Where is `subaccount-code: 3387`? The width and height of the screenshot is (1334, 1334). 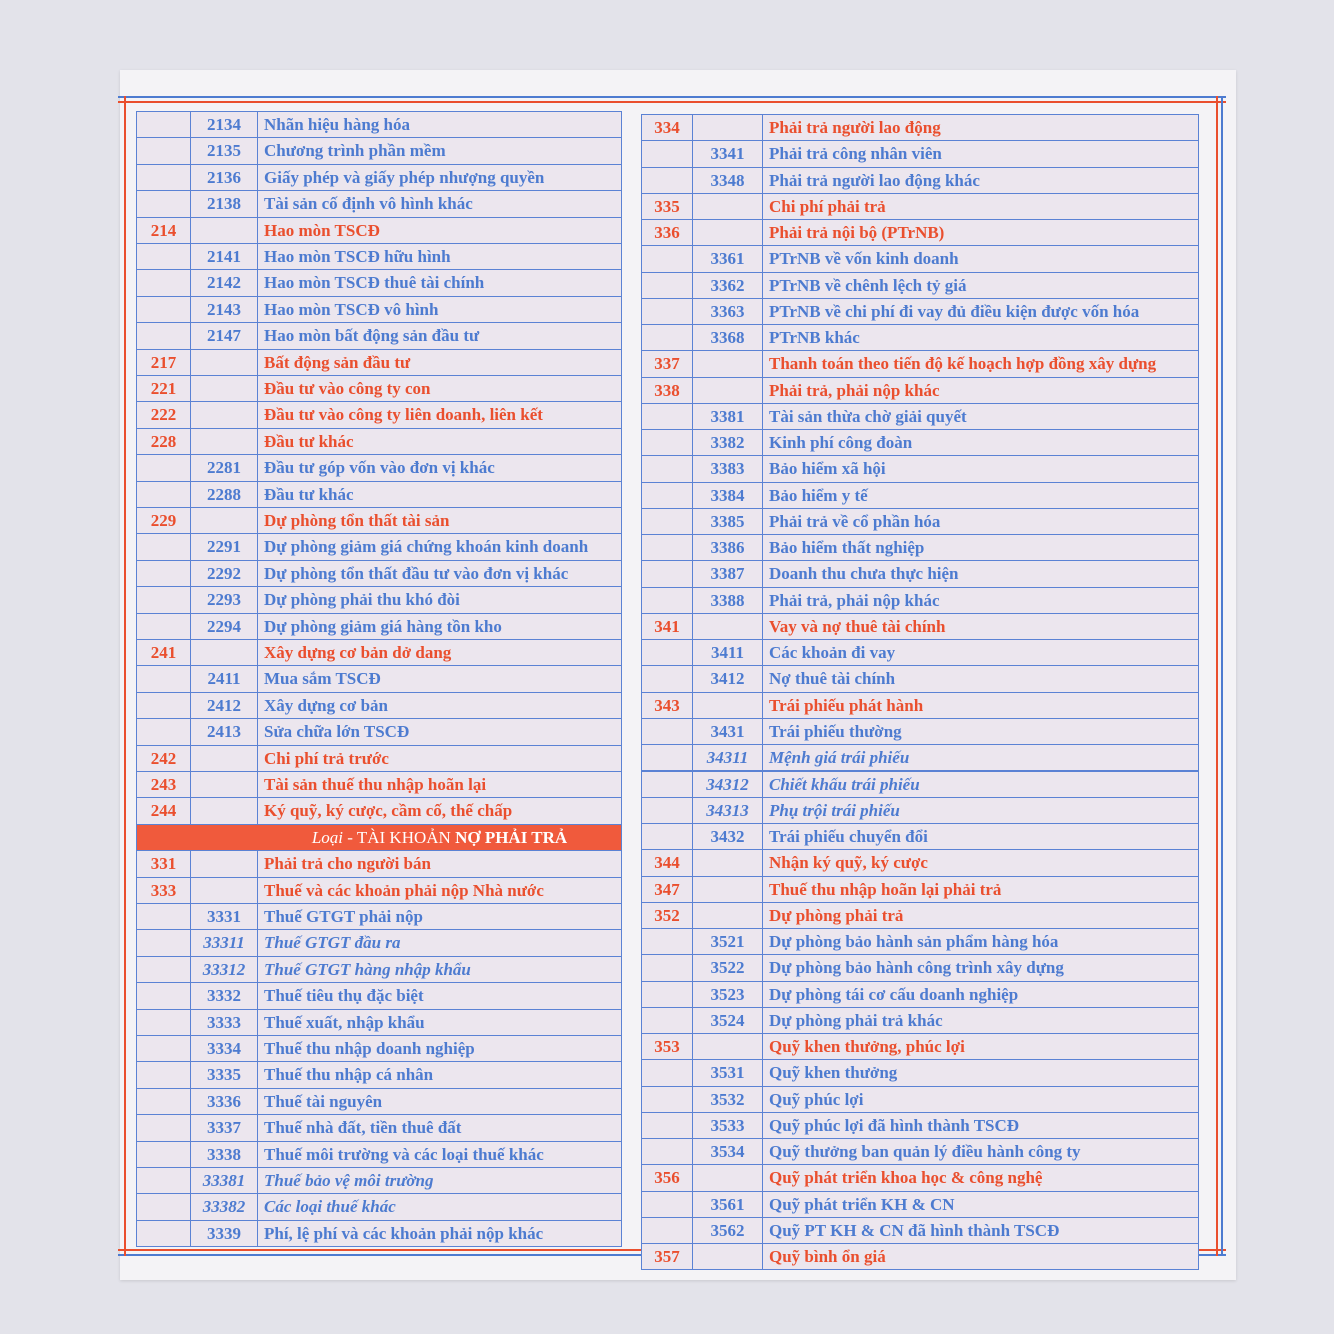
subaccount-code: 3387 is located at coordinates (727, 574).